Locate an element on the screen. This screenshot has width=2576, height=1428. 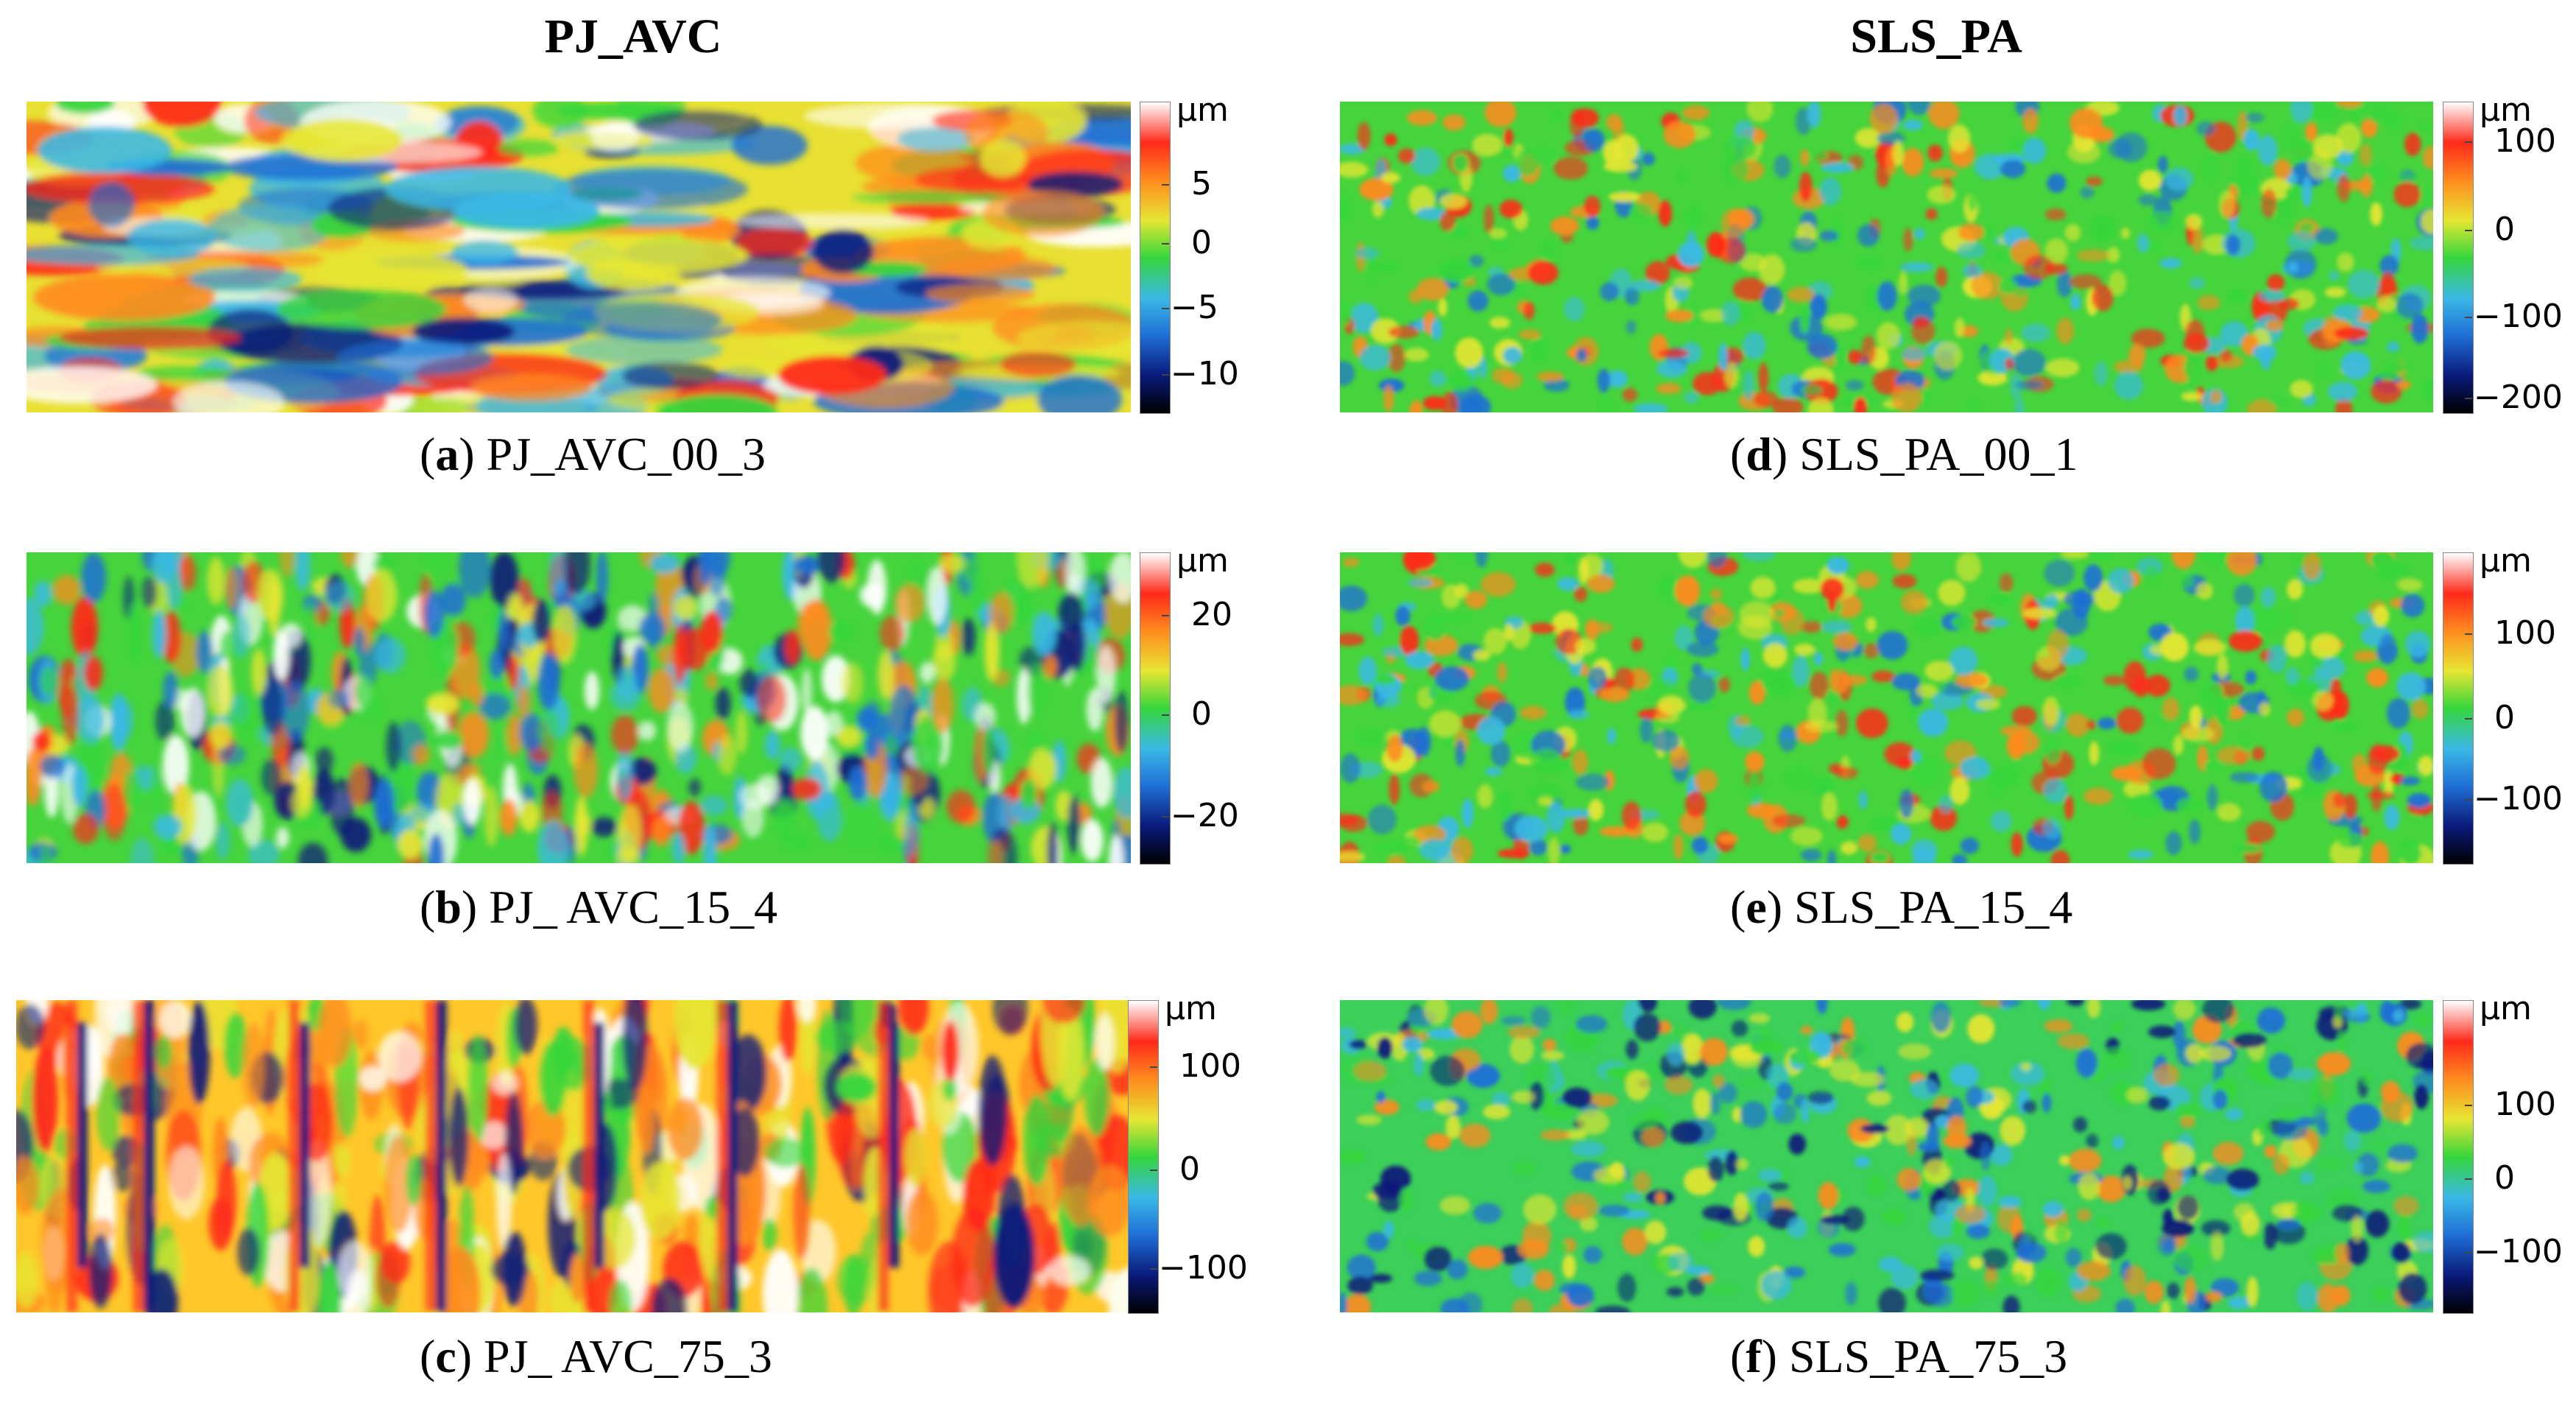
colorbar-unit-f: μm is located at coordinates (2506, 1008).